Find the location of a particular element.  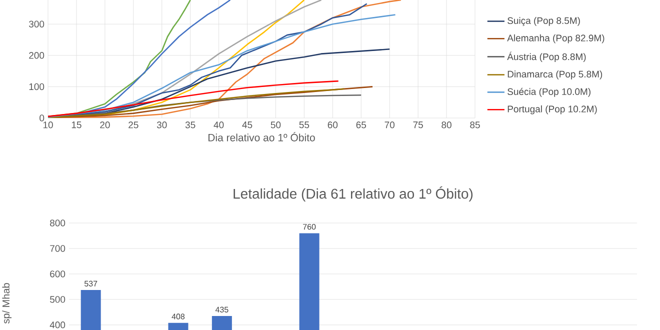

legend-label: Portugal (Pop 10.2M) is located at coordinates (552, 109).